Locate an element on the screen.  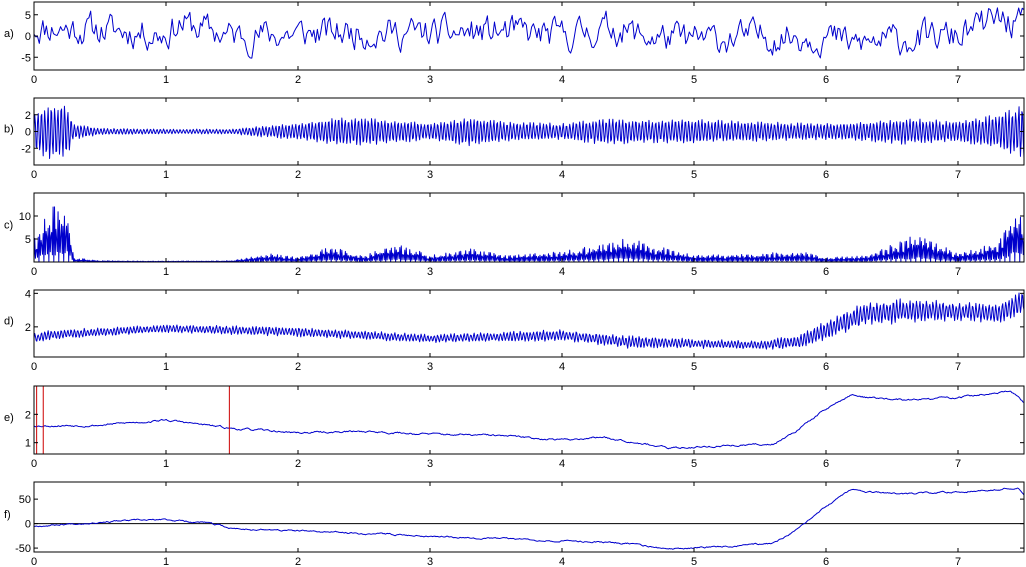
panel-b: 0 1 2 3 4 5 6 7 -2 0 2 b) is located at coordinates (514, 139).